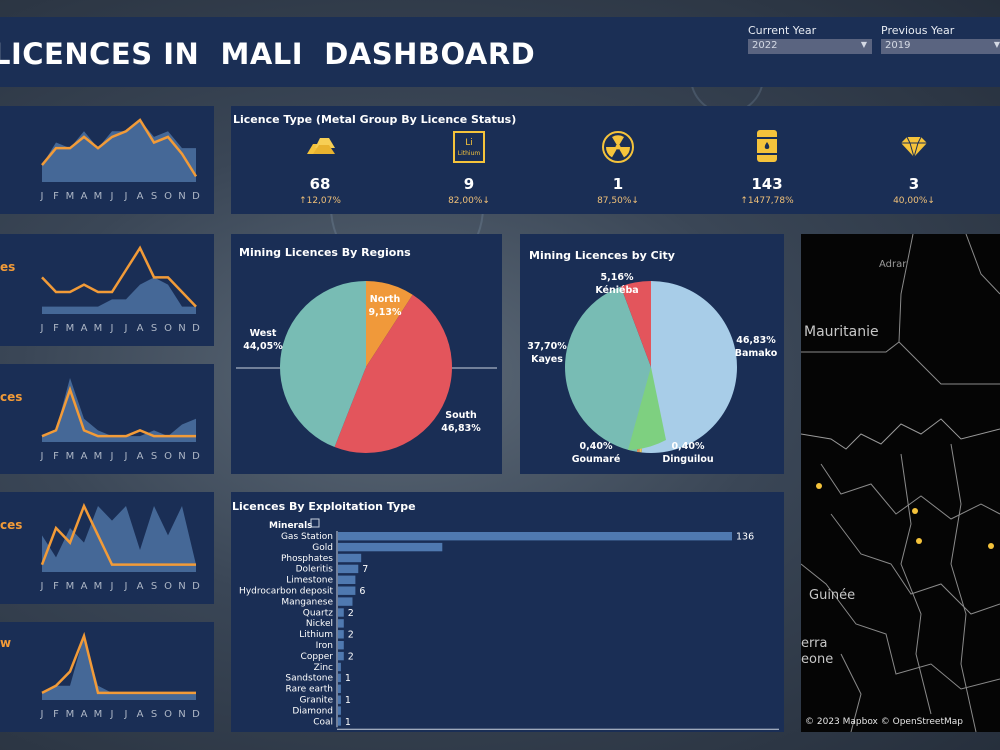  Describe the element at coordinates (351, 656) in the screenshot. I see `bar-value-label: 2` at that location.